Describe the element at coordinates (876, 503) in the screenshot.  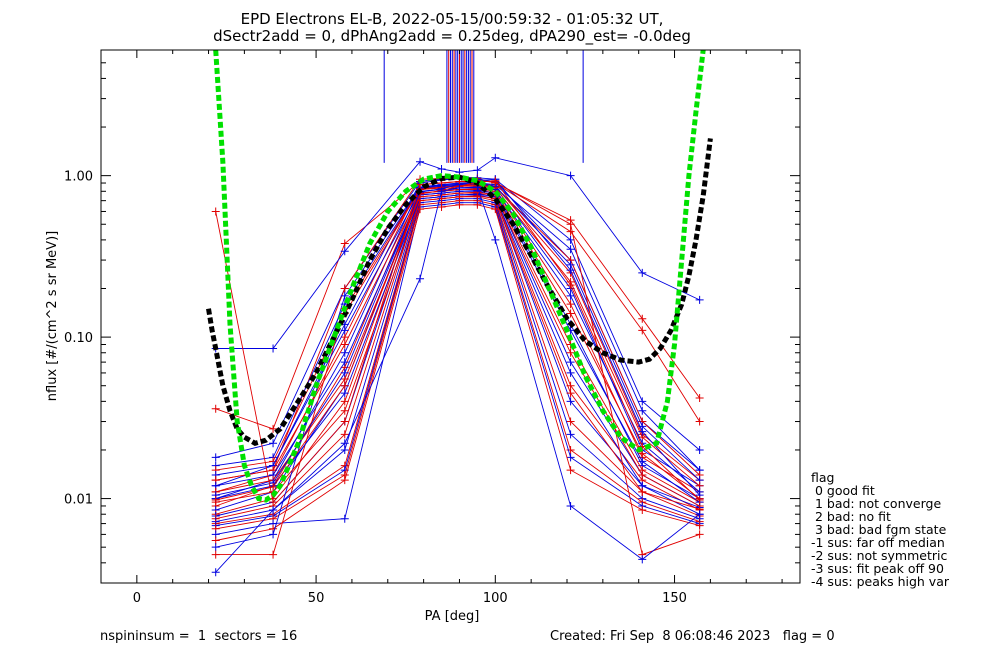
I see `legend-item: 1 bad: not converge` at that location.